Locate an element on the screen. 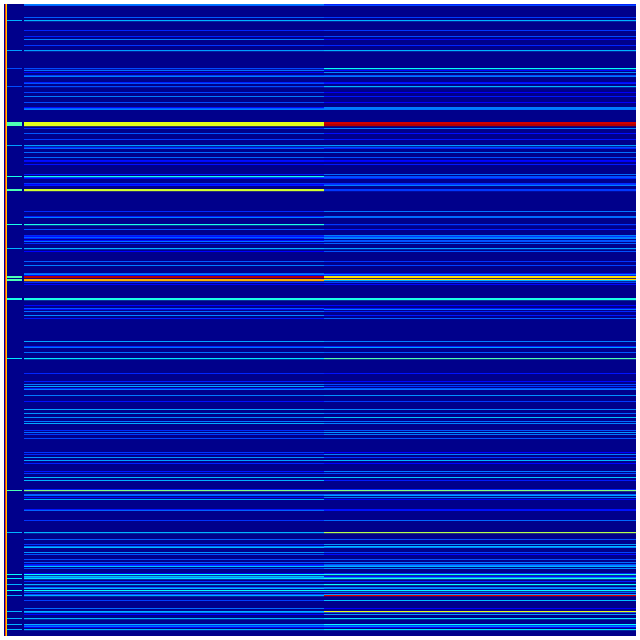  left-strip-line is located at coordinates (5, 320).